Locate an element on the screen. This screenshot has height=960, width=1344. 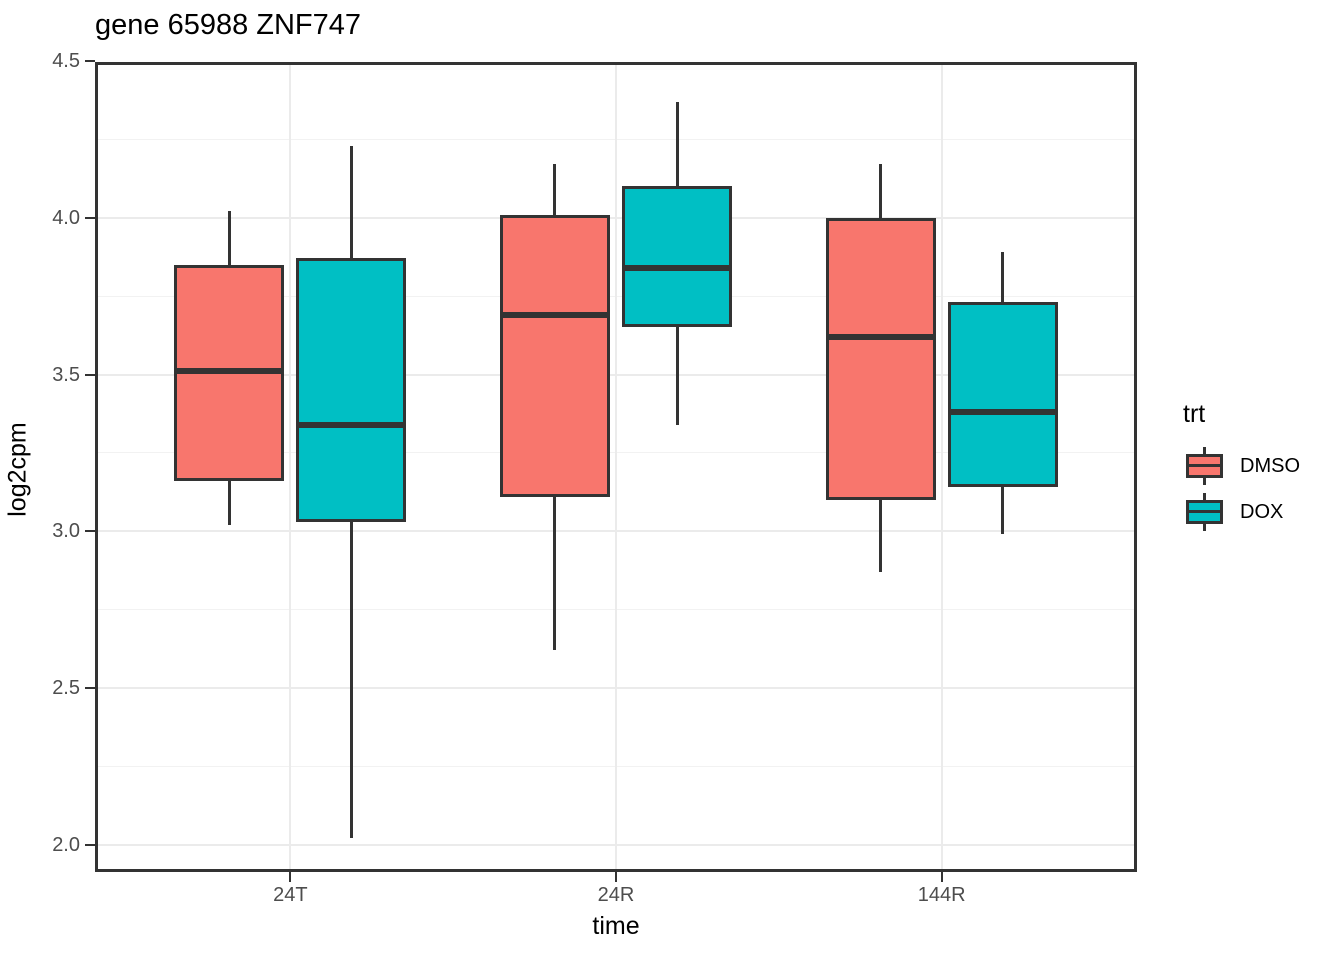
boxplot-box-dox-144R is located at coordinates (1002, 395).